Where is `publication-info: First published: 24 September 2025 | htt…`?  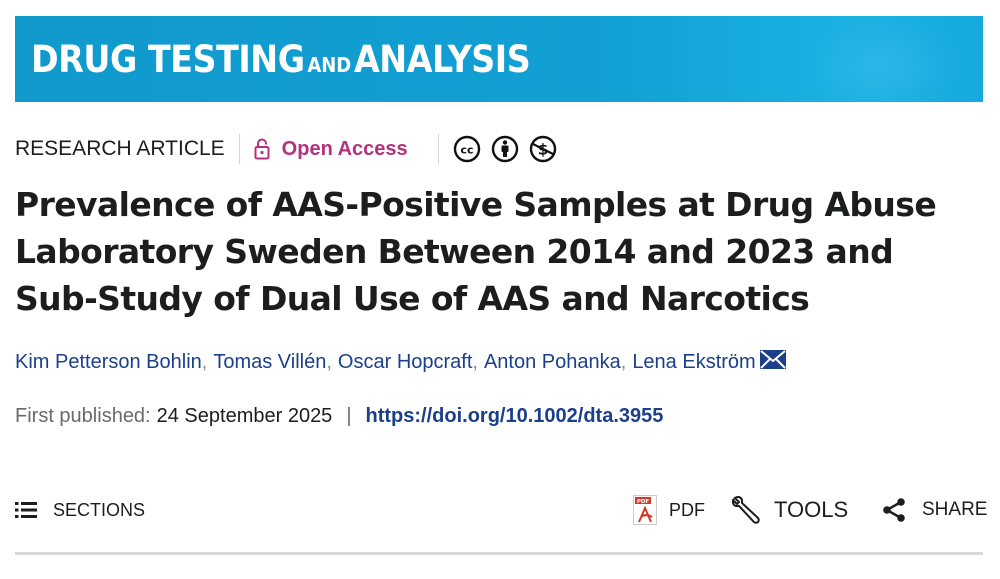
publication-info: First published: 24 September 2025 | htt… is located at coordinates (339, 416).